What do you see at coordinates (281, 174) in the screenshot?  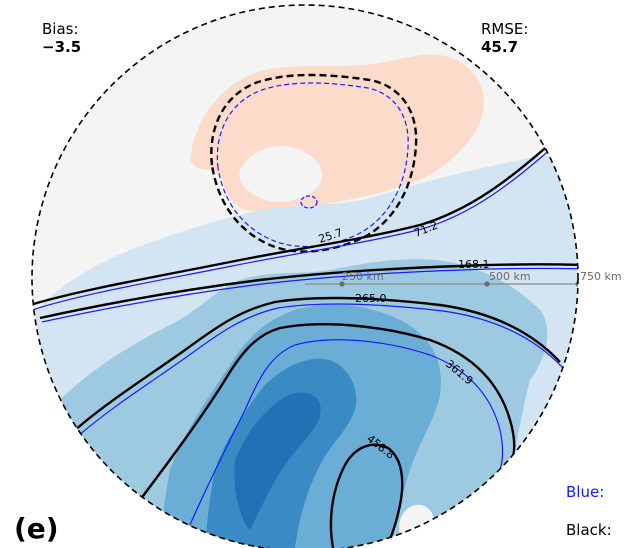 I see `neutral-hole` at bounding box center [281, 174].